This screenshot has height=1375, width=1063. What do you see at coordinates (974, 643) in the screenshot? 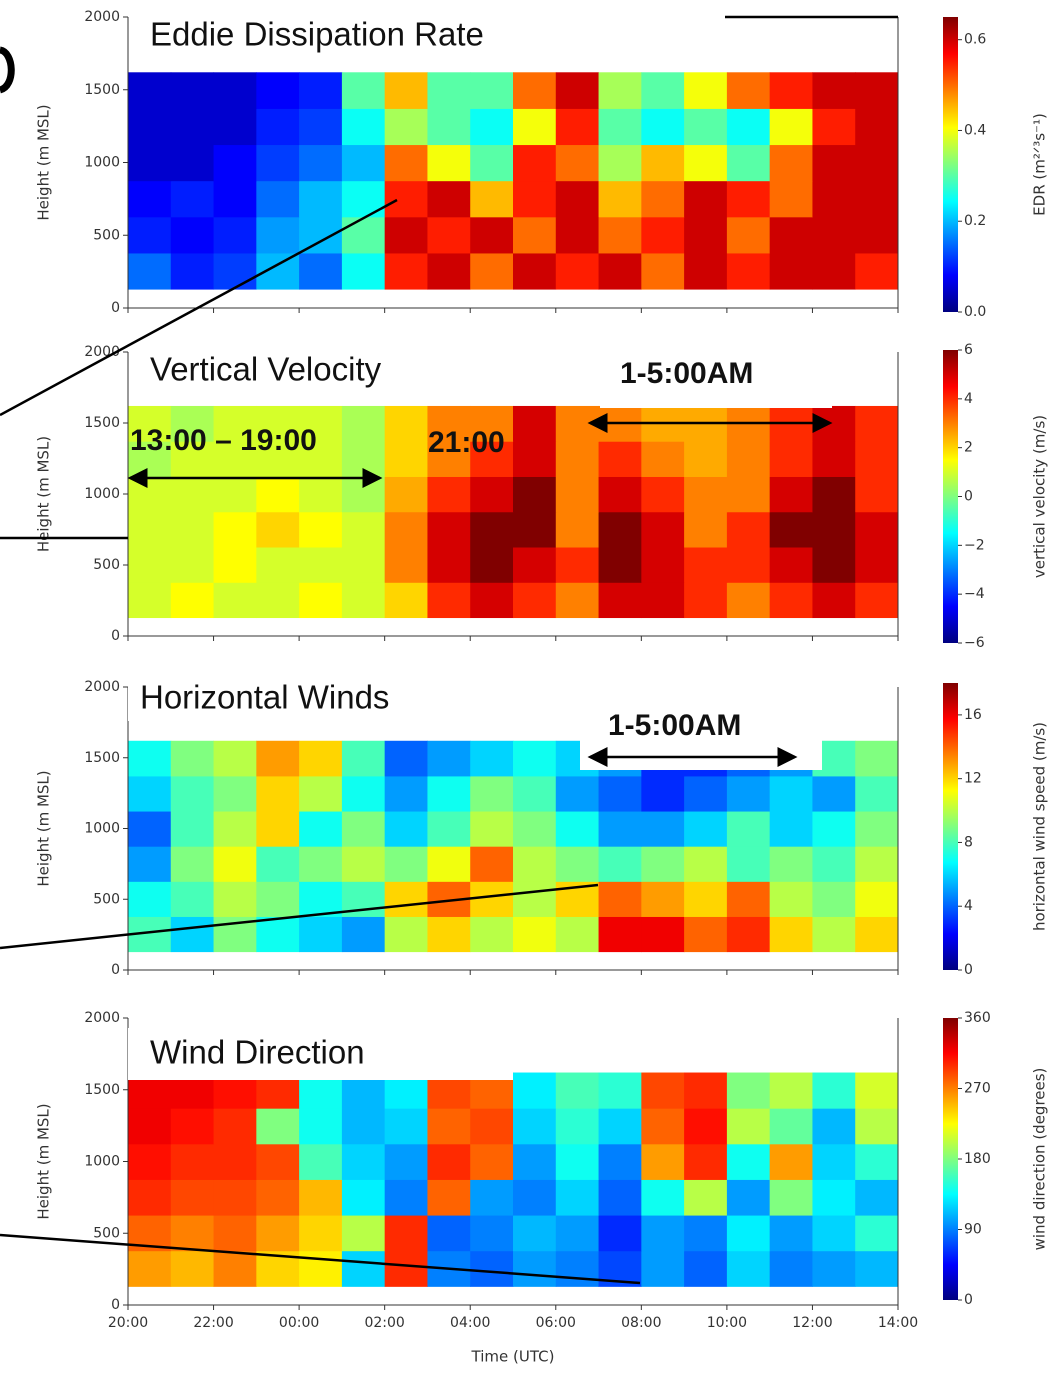
I see `colorbar-tick-label: −6` at bounding box center [974, 643].